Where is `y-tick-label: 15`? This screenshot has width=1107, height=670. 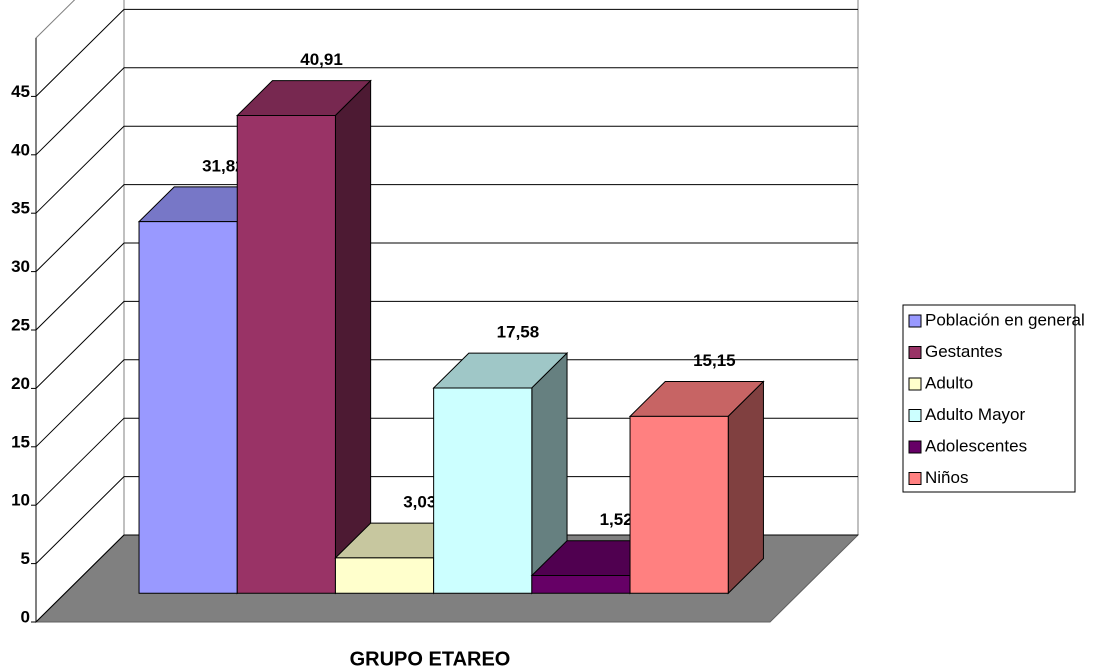
y-tick-label: 15 is located at coordinates (20, 441).